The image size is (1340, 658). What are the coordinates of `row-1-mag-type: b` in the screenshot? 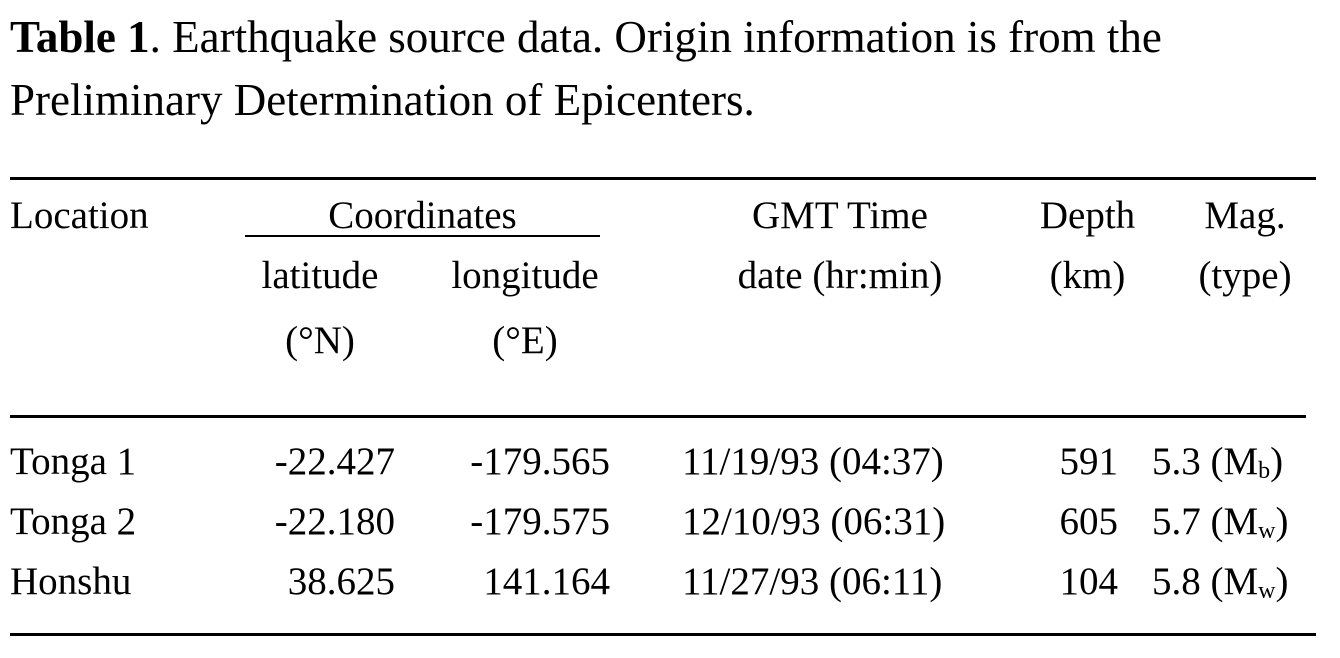 It's located at (1264, 471).